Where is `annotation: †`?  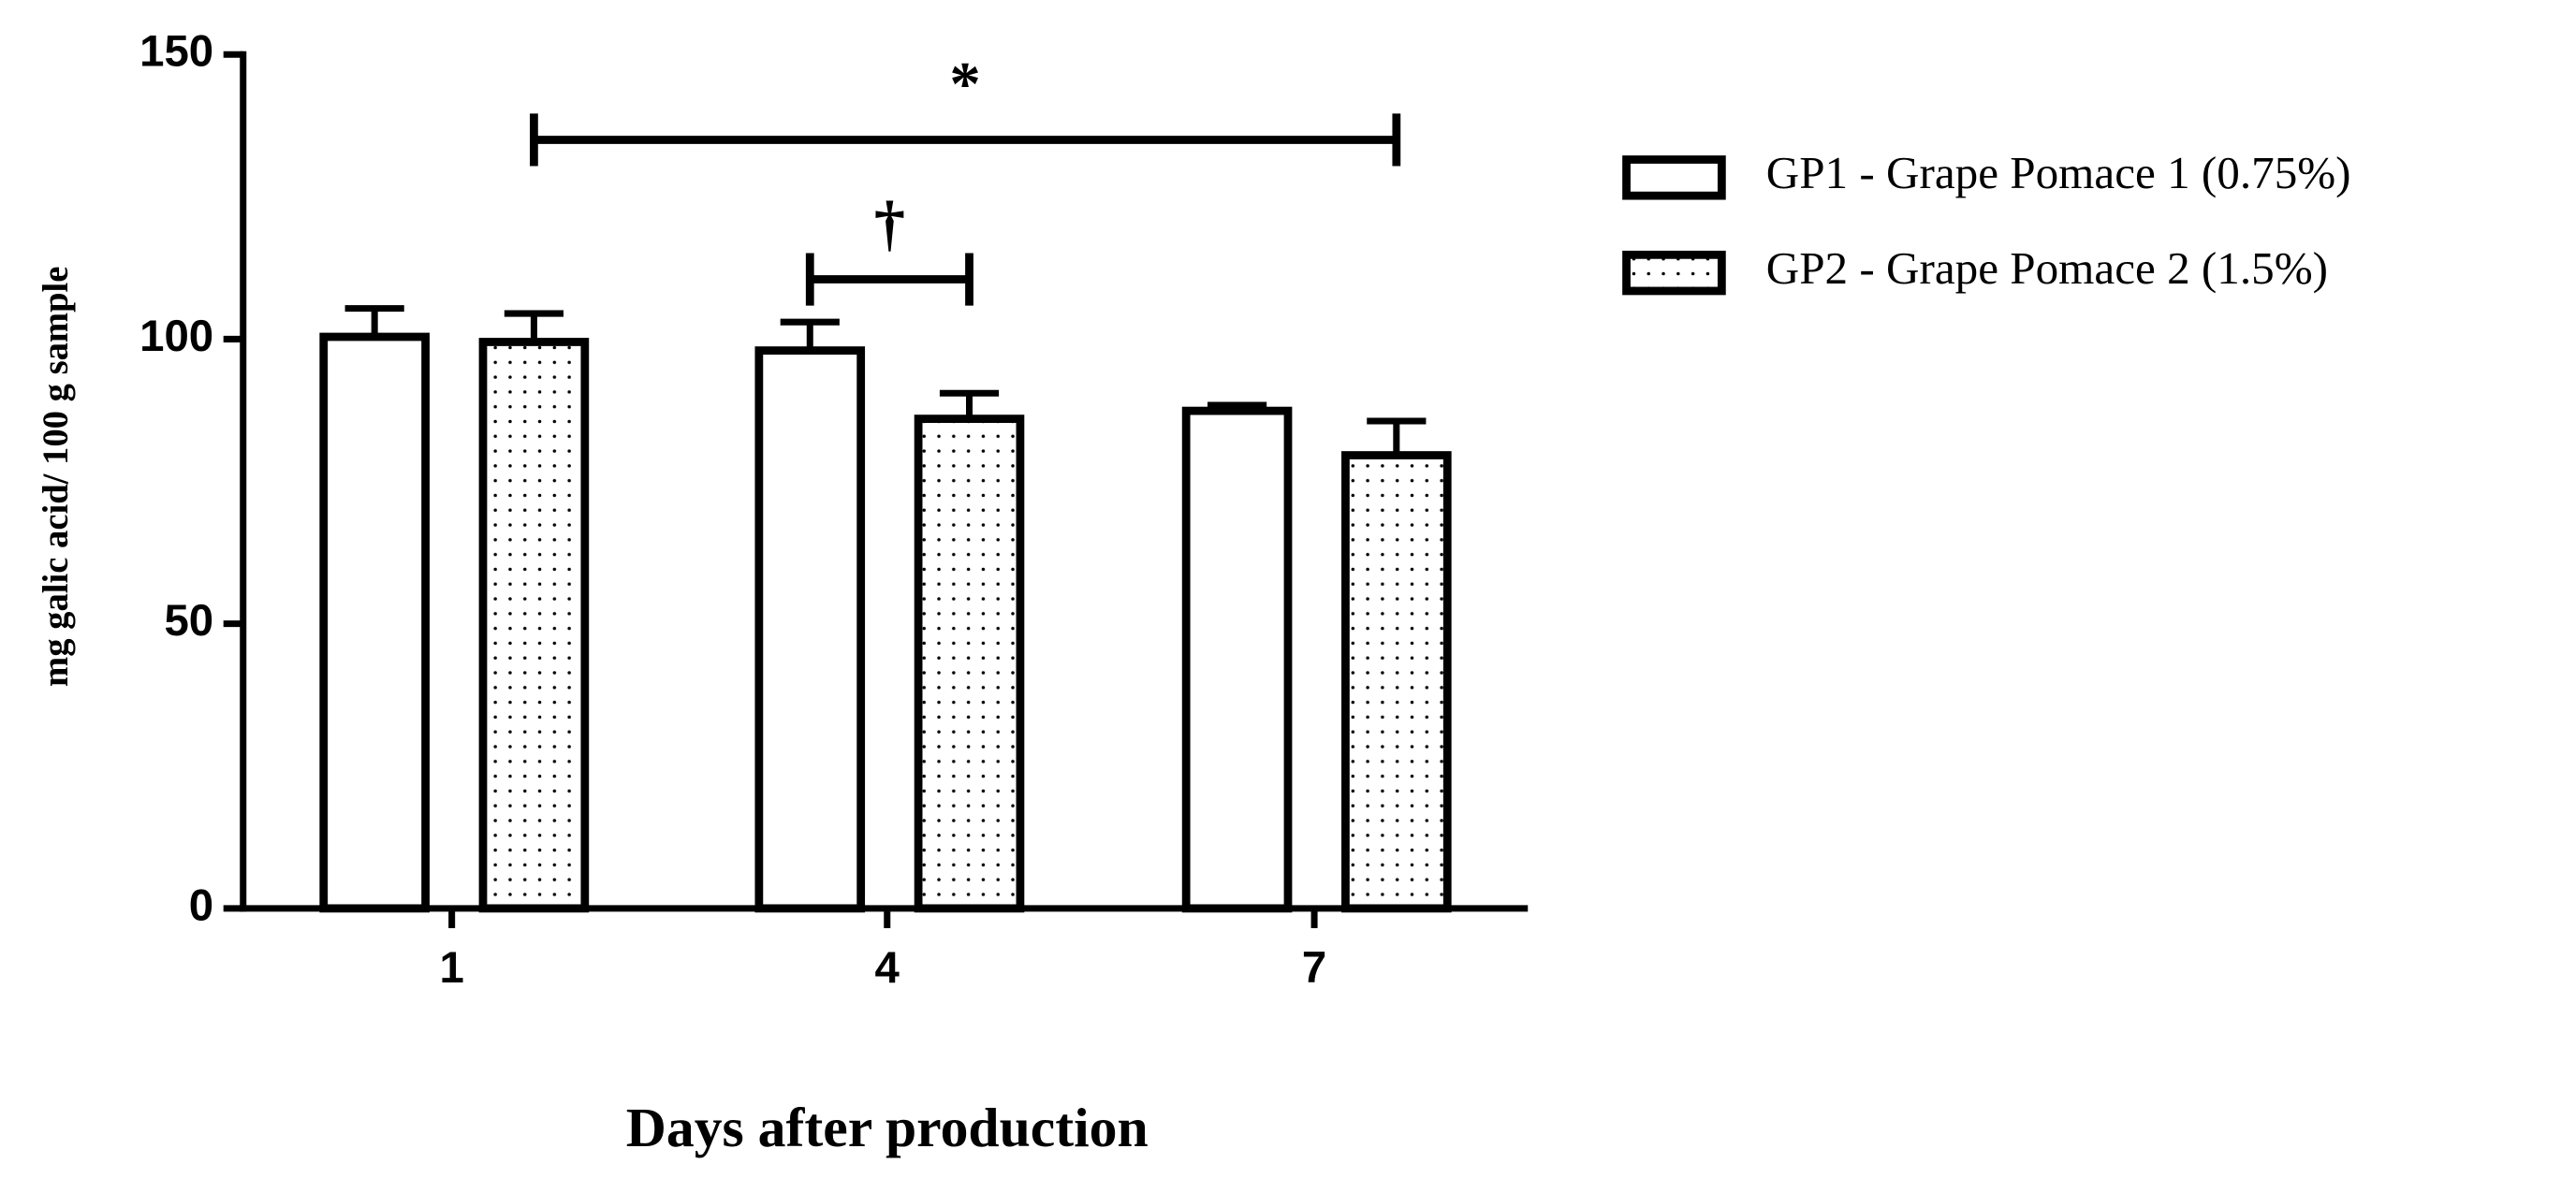 annotation: † is located at coordinates (889, 224).